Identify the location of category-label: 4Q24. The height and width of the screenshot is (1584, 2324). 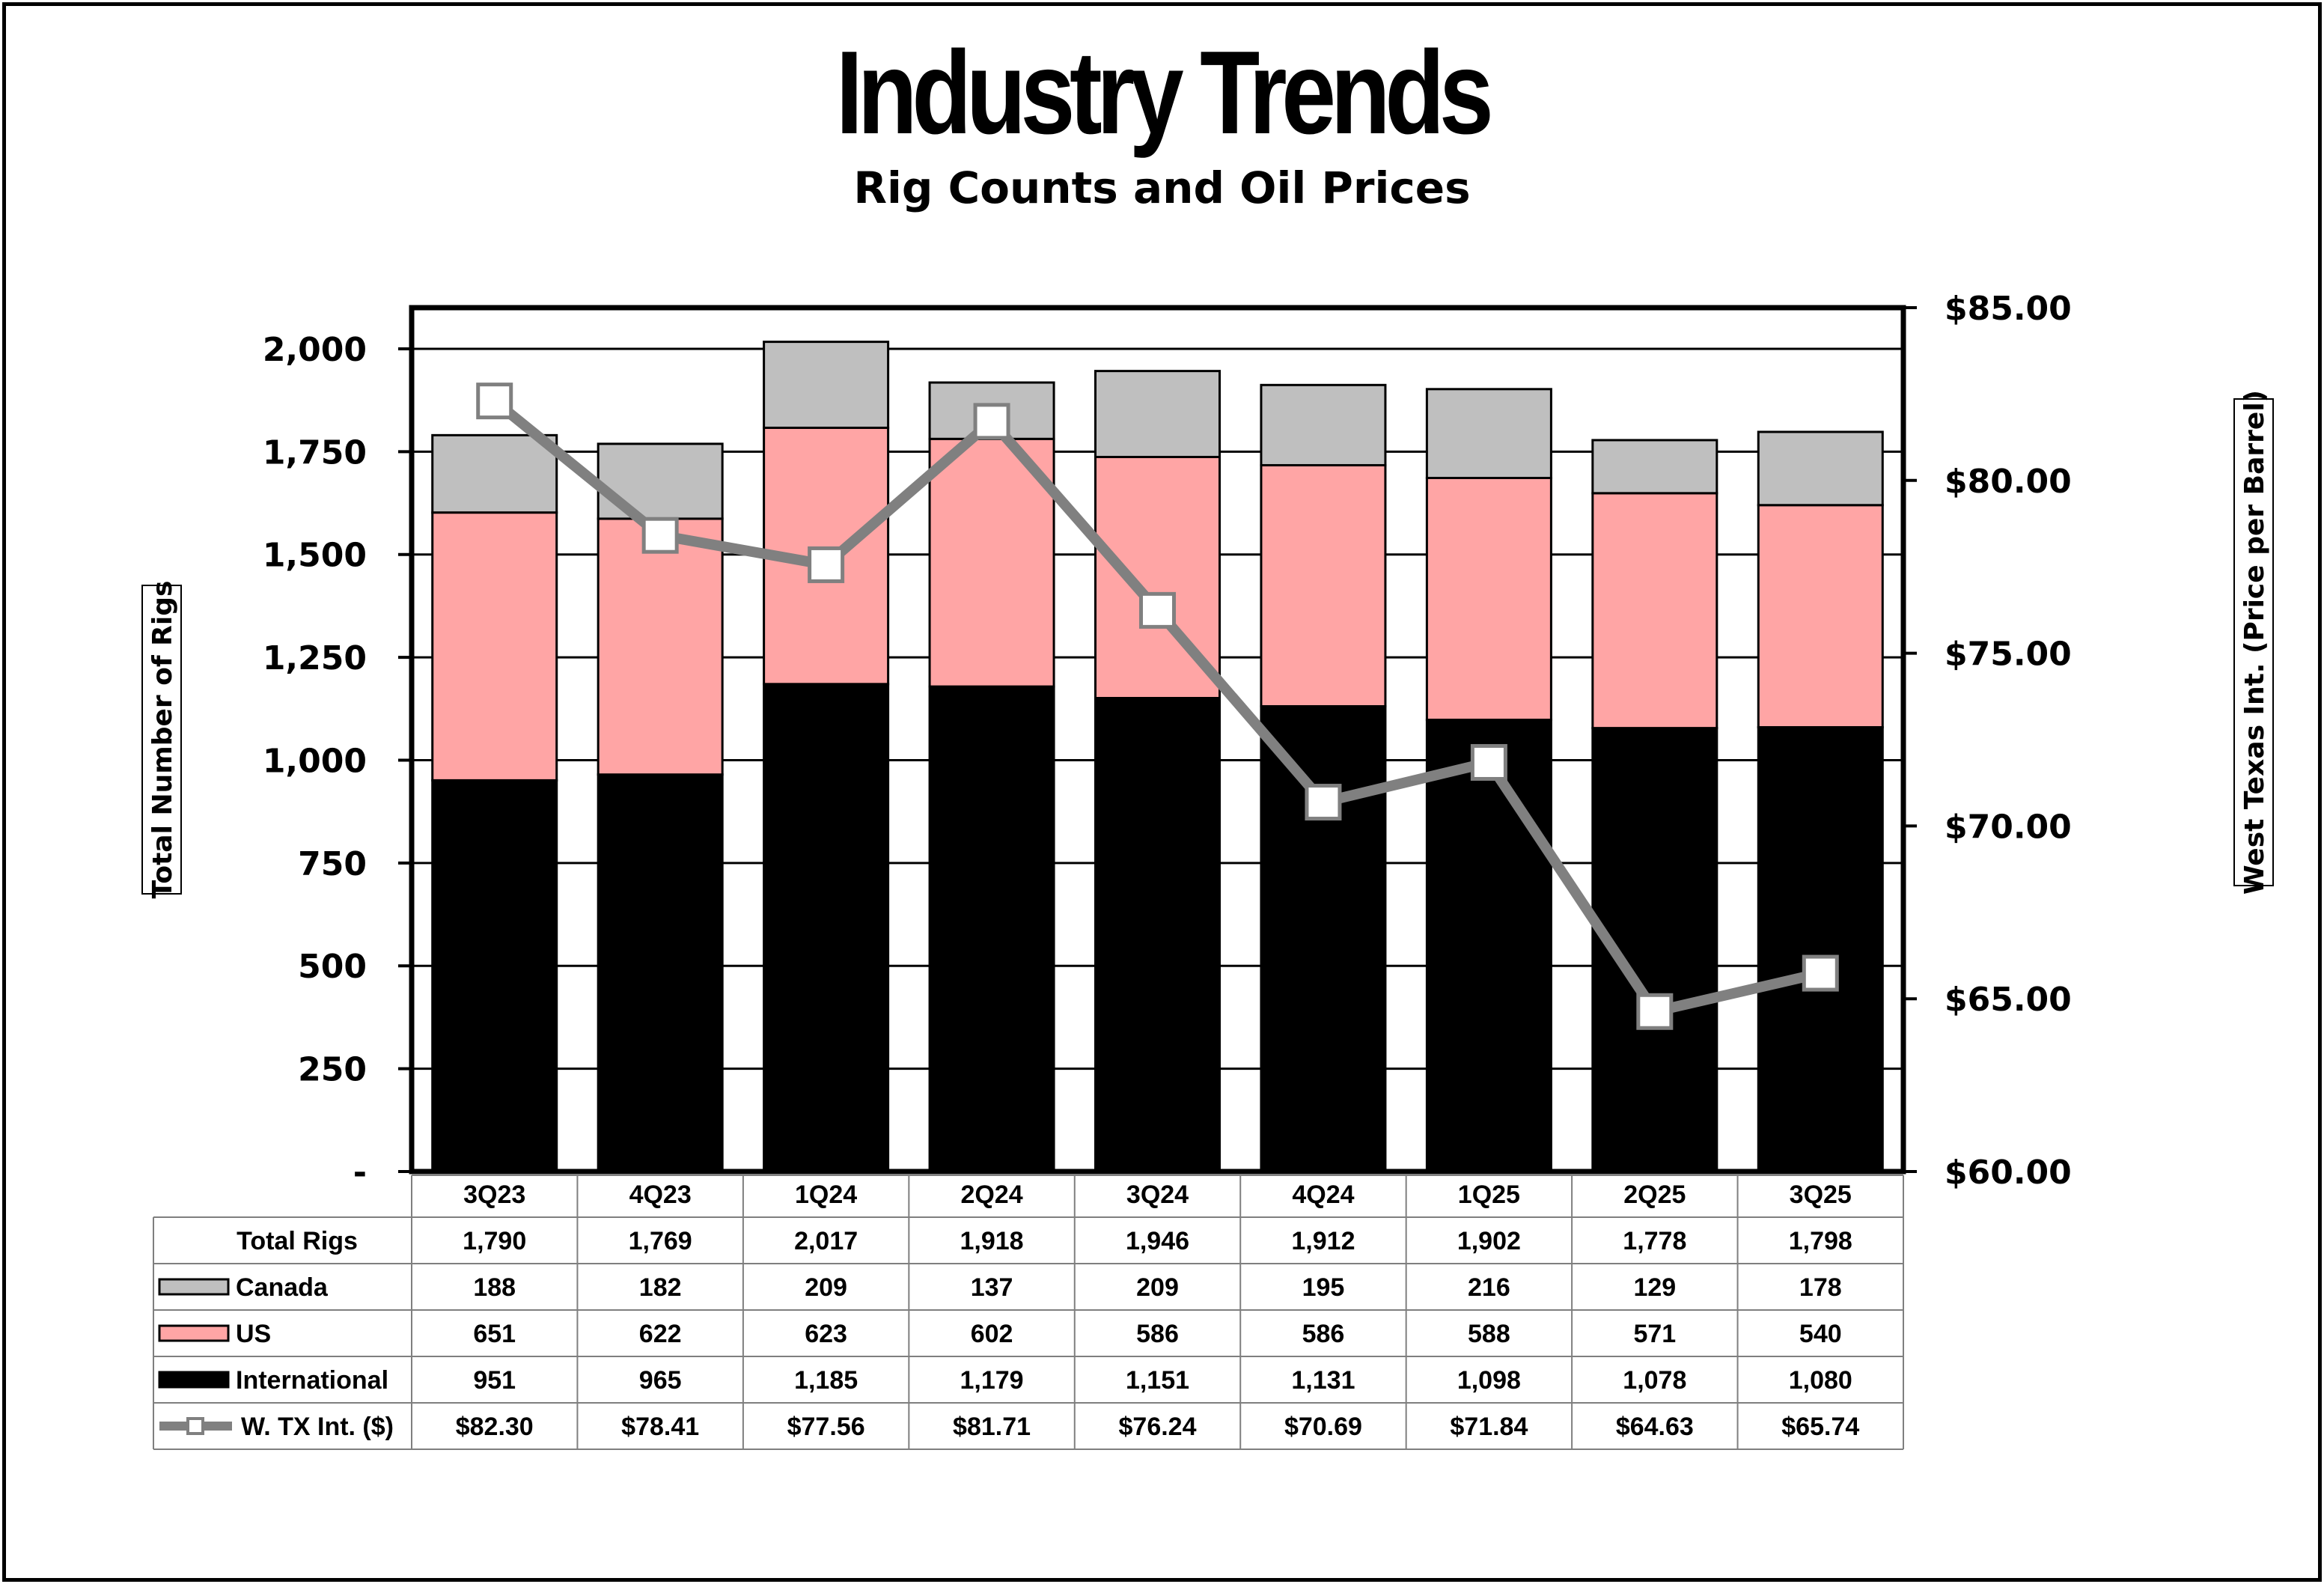
(1323, 1195).